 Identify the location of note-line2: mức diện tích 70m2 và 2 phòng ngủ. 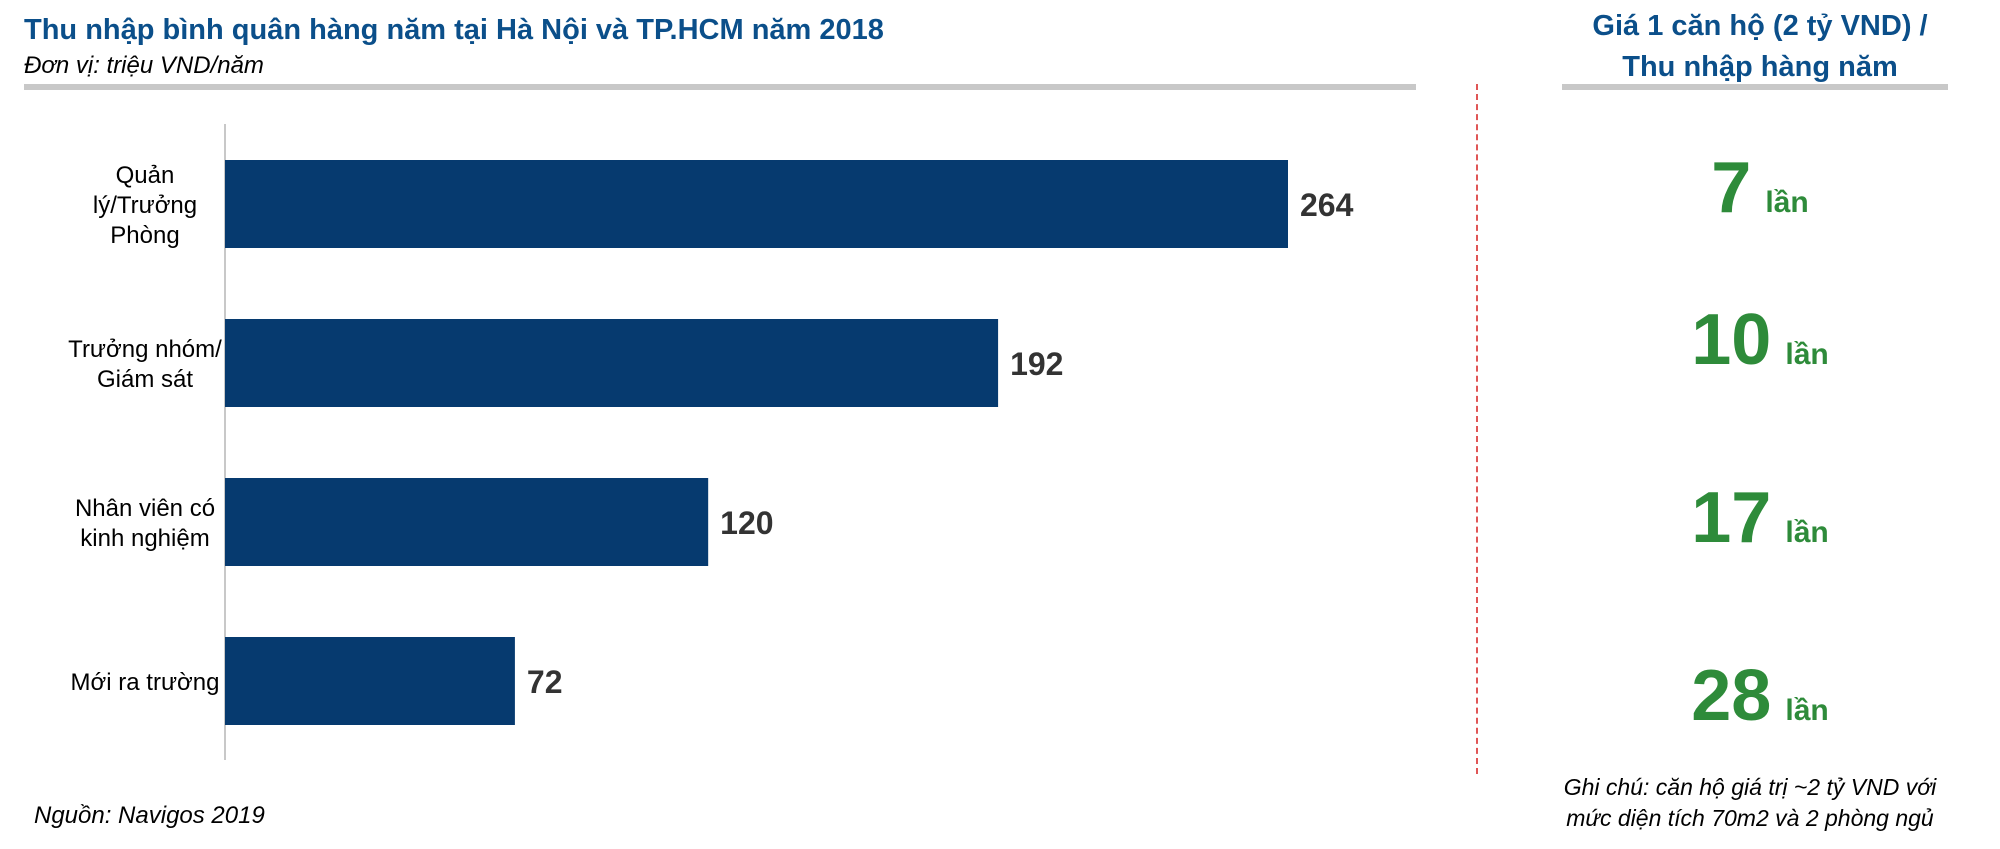
(1750, 818).